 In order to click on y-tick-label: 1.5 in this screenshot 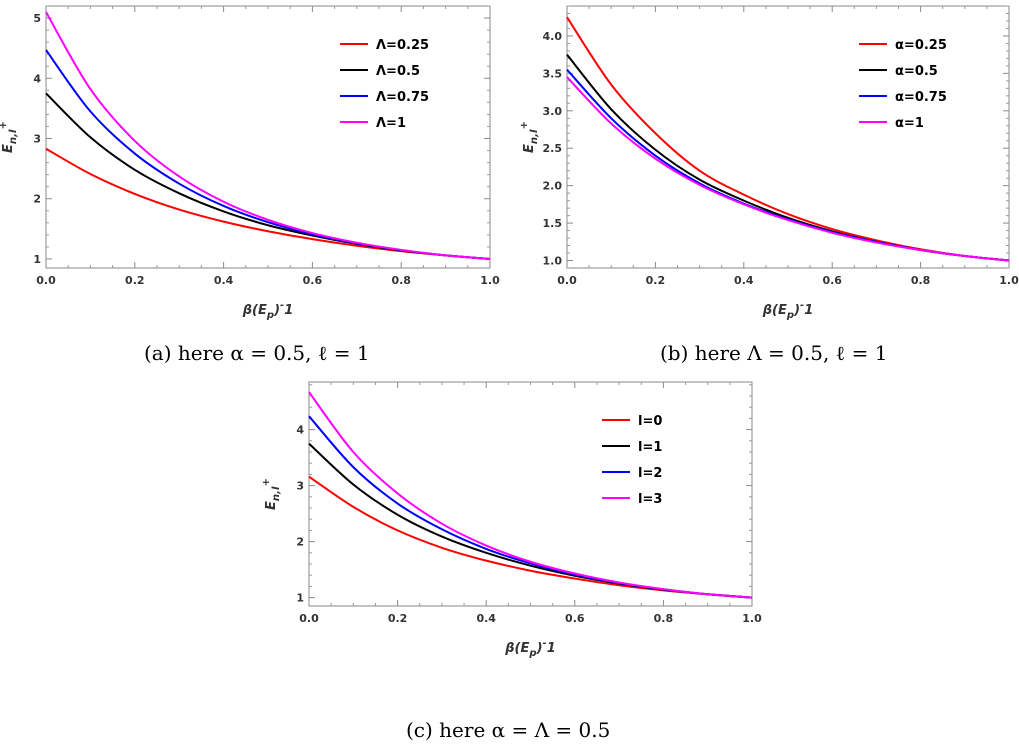, I will do `click(553, 223)`.